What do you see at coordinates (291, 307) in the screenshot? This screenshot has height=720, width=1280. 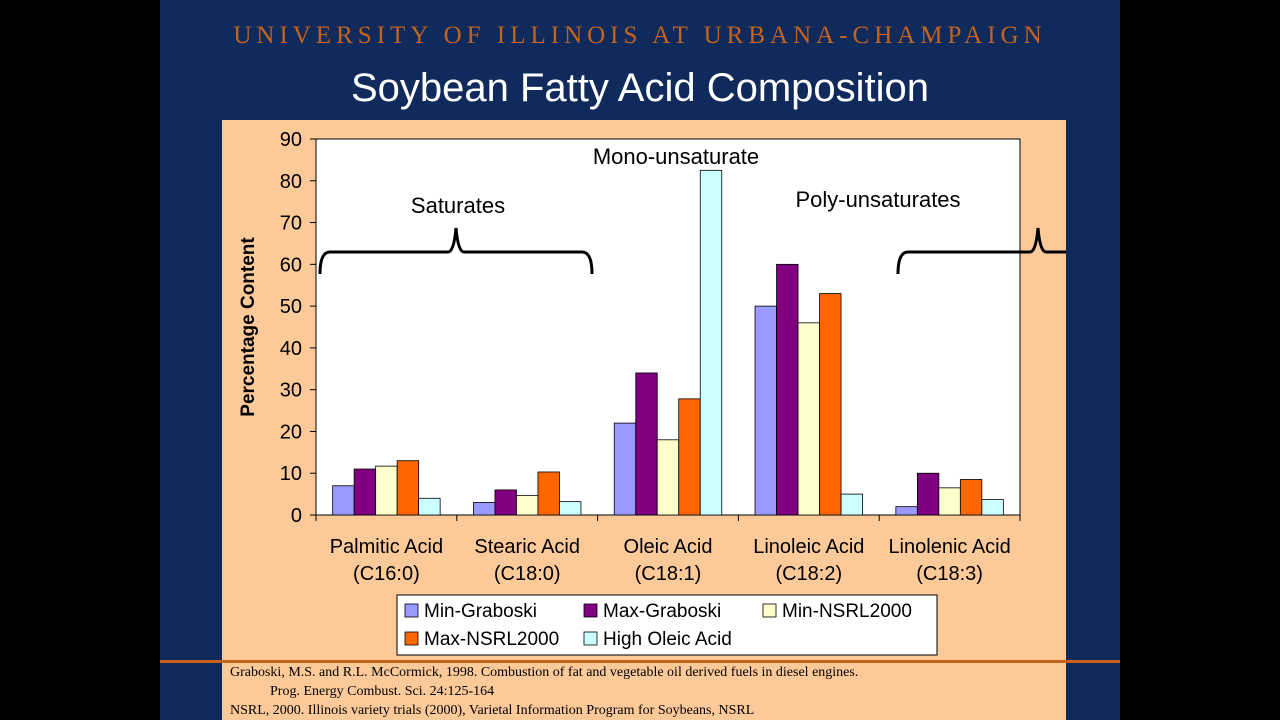 I see `y-tick-label: 50` at bounding box center [291, 307].